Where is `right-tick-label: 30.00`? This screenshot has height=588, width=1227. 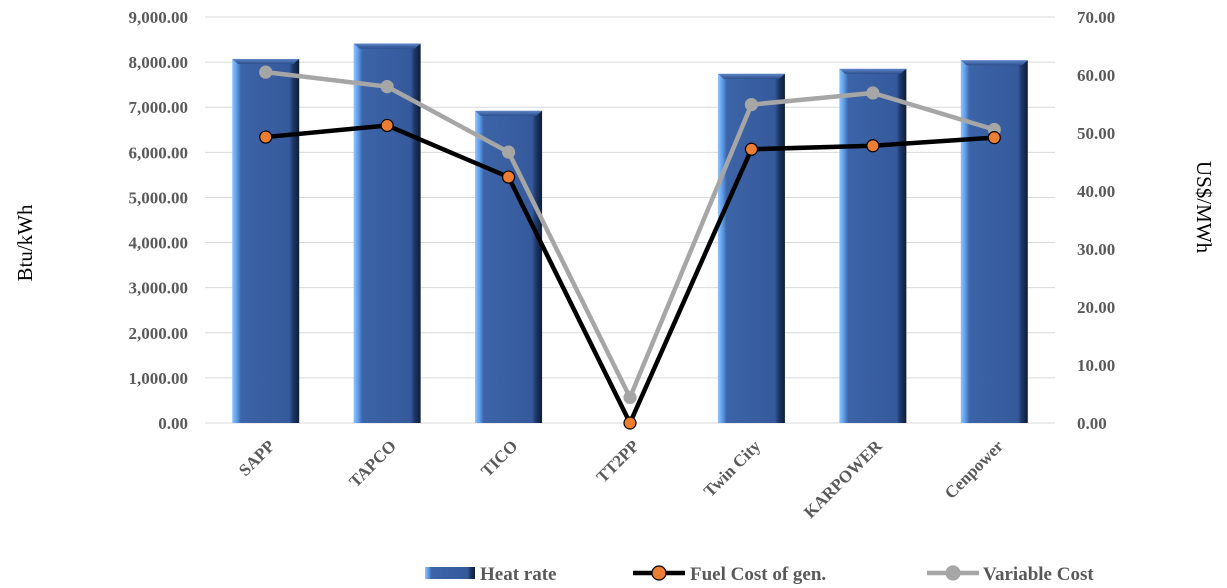 right-tick-label: 30.00 is located at coordinates (1096, 249).